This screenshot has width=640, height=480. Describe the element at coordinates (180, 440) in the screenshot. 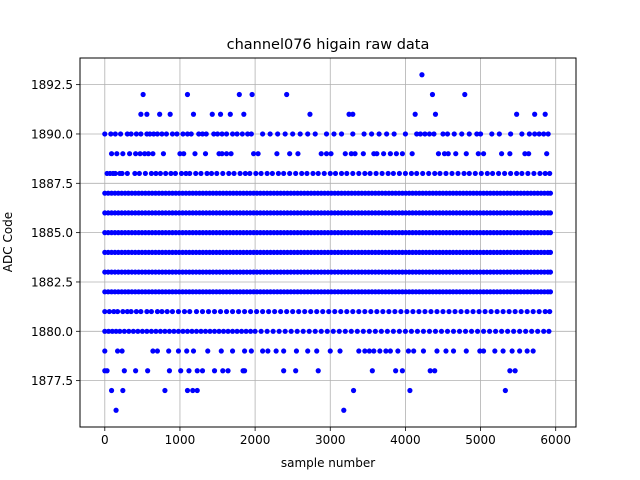

I see `x-tick-label: 1000` at that location.